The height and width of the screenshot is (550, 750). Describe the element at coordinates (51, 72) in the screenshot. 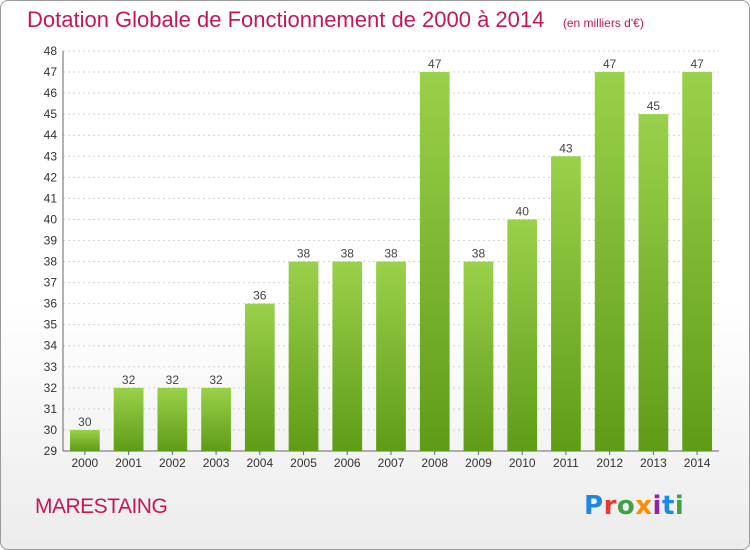

I see `y-tick-label: 47` at that location.